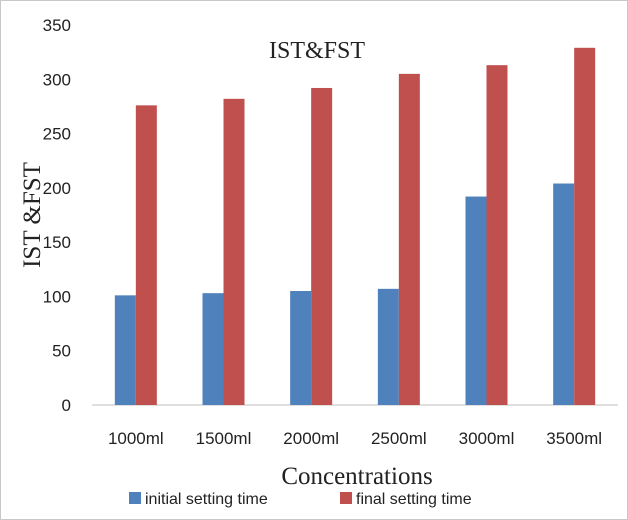  I want to click on x-tick-label: 2000ml, so click(311, 438).